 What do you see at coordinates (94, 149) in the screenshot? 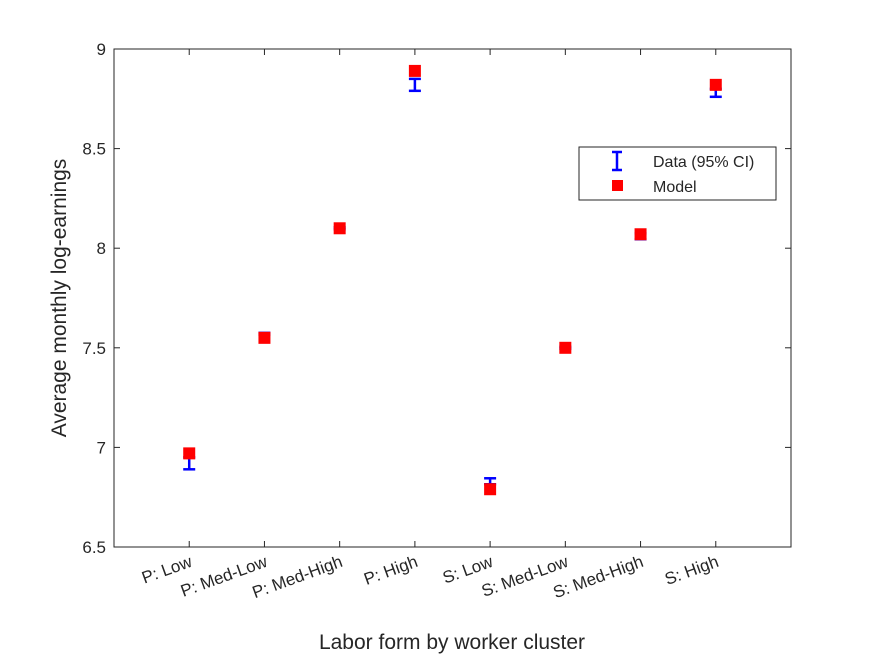
I see `y-tick-label: 8.5` at bounding box center [94, 149].